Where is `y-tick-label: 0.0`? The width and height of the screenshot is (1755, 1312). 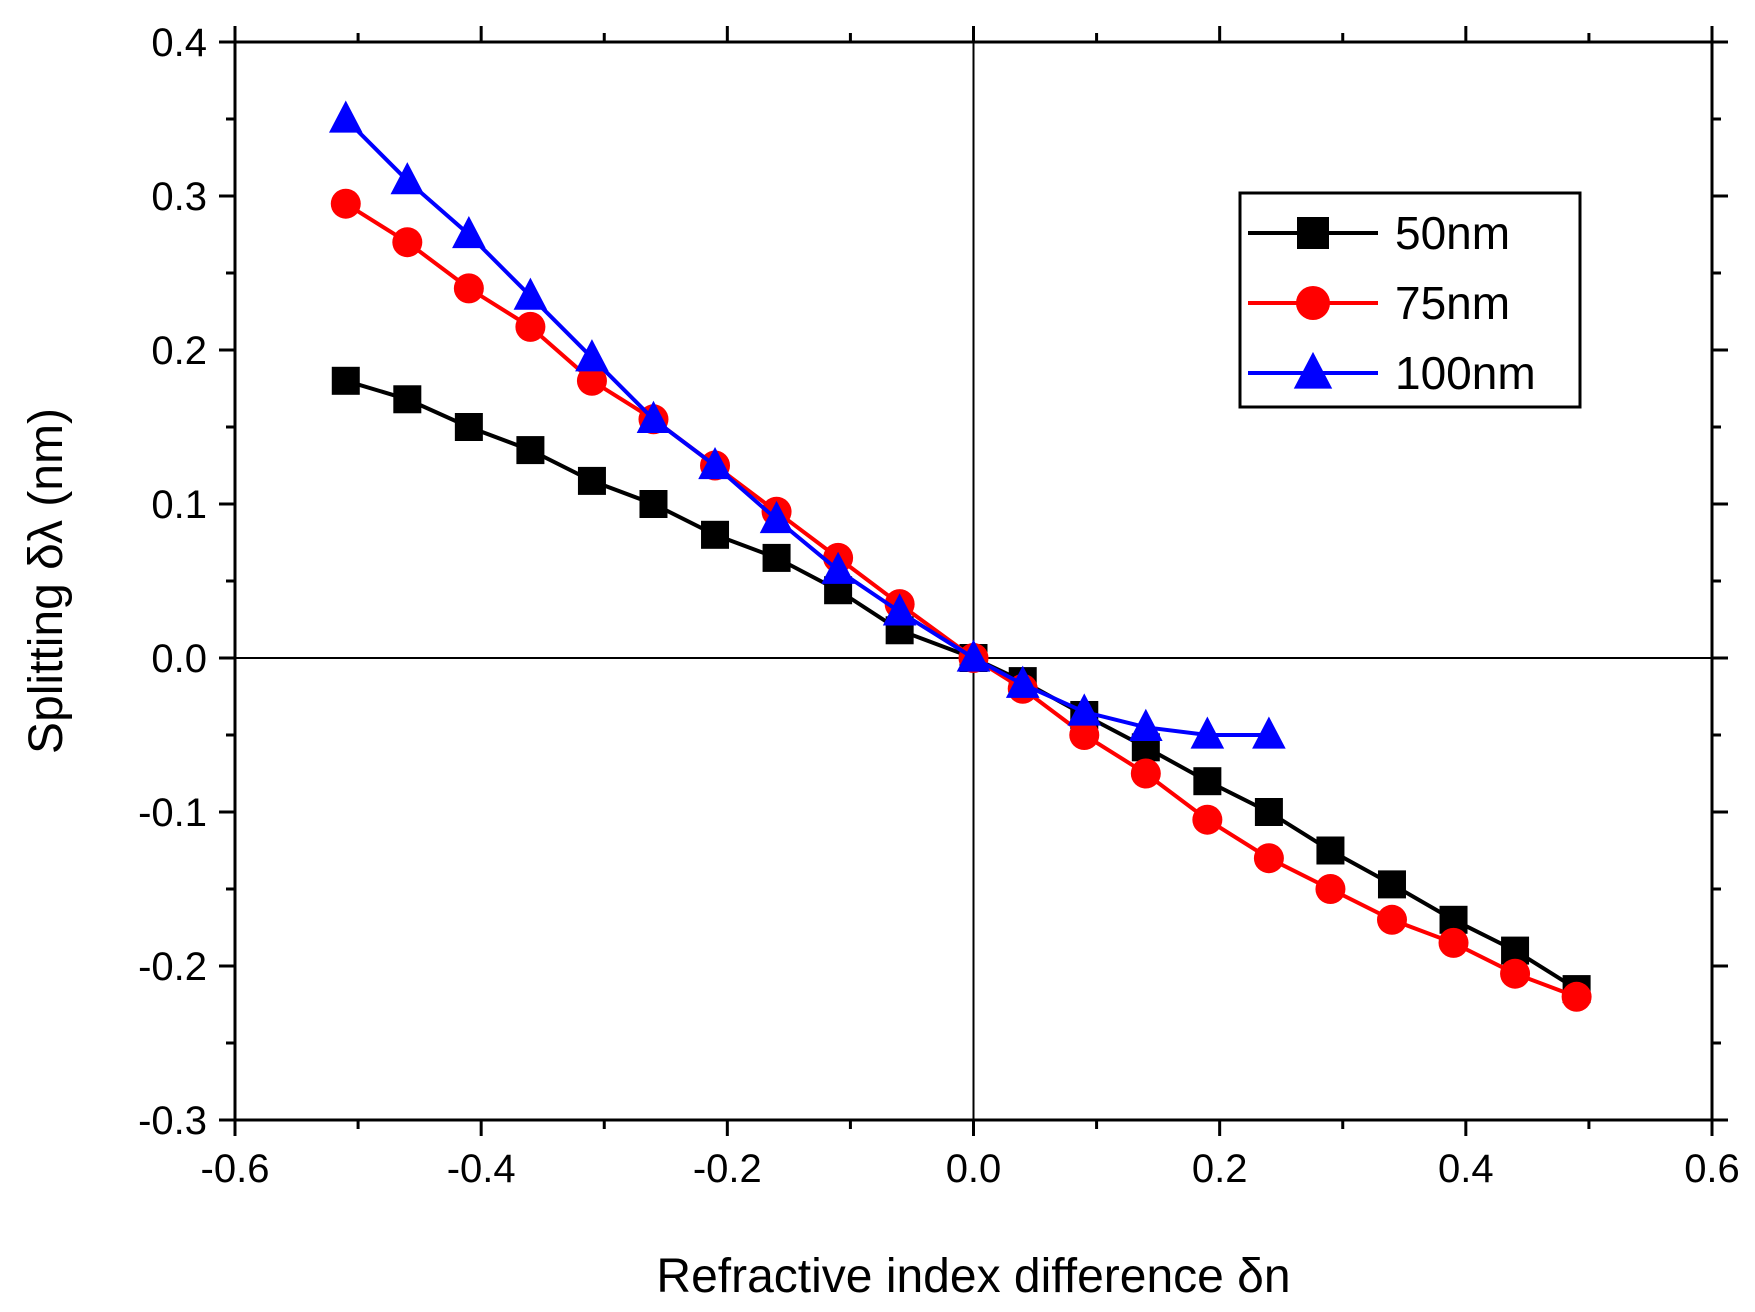 y-tick-label: 0.0 is located at coordinates (179, 659).